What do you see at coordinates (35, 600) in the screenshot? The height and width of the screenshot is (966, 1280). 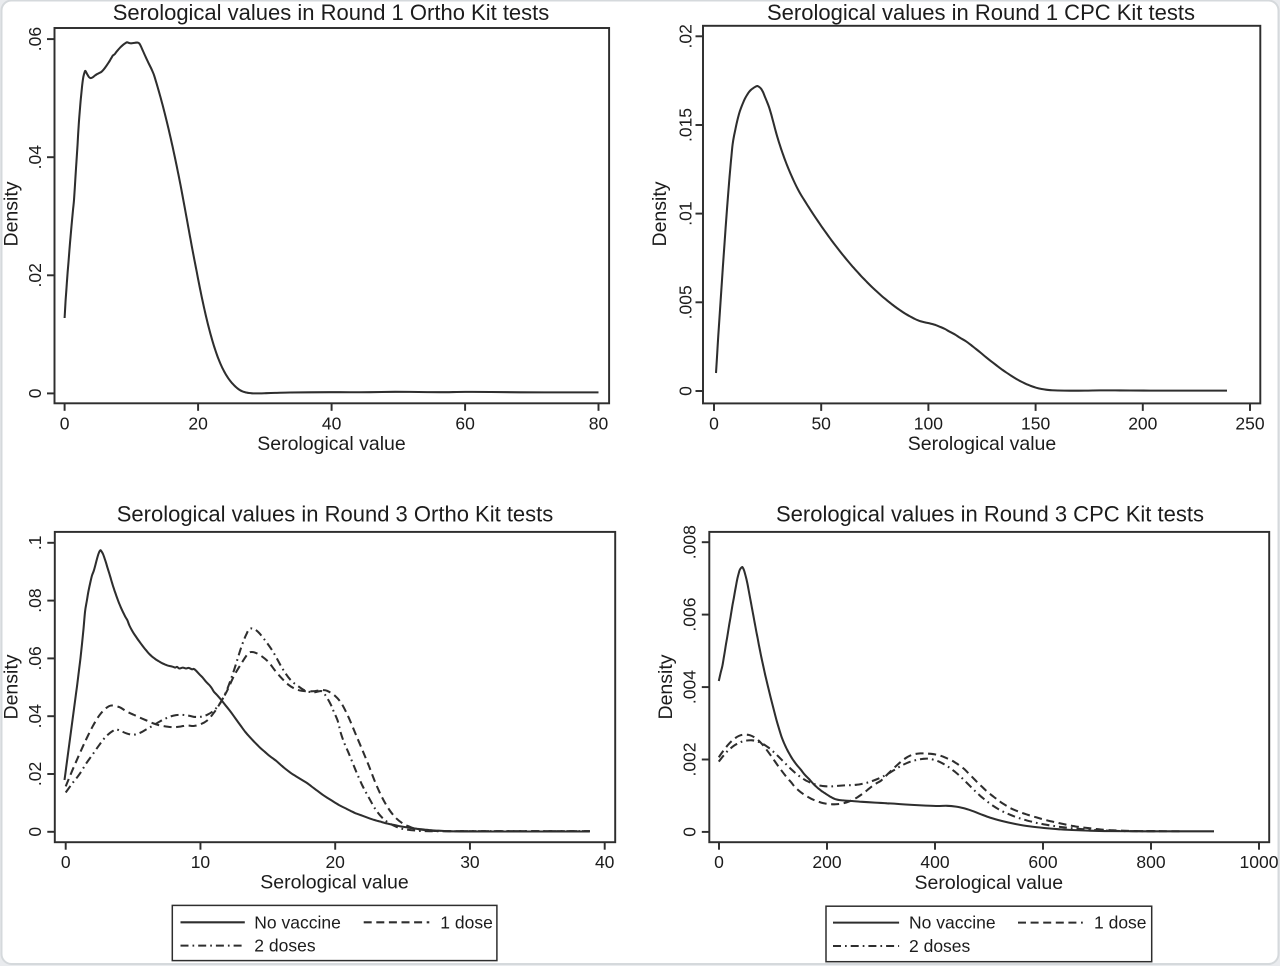 I see `svg-text: .08` at bounding box center [35, 600].